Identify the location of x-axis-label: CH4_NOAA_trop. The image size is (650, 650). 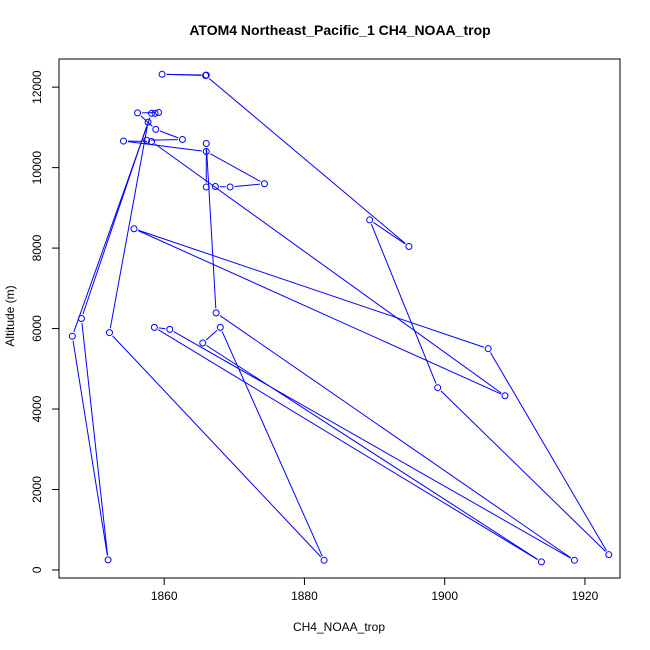
(339, 627).